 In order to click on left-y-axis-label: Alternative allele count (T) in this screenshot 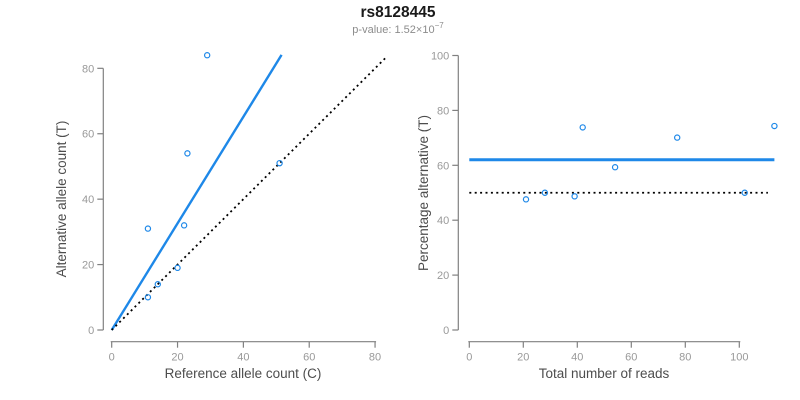, I will do `click(61, 199)`.